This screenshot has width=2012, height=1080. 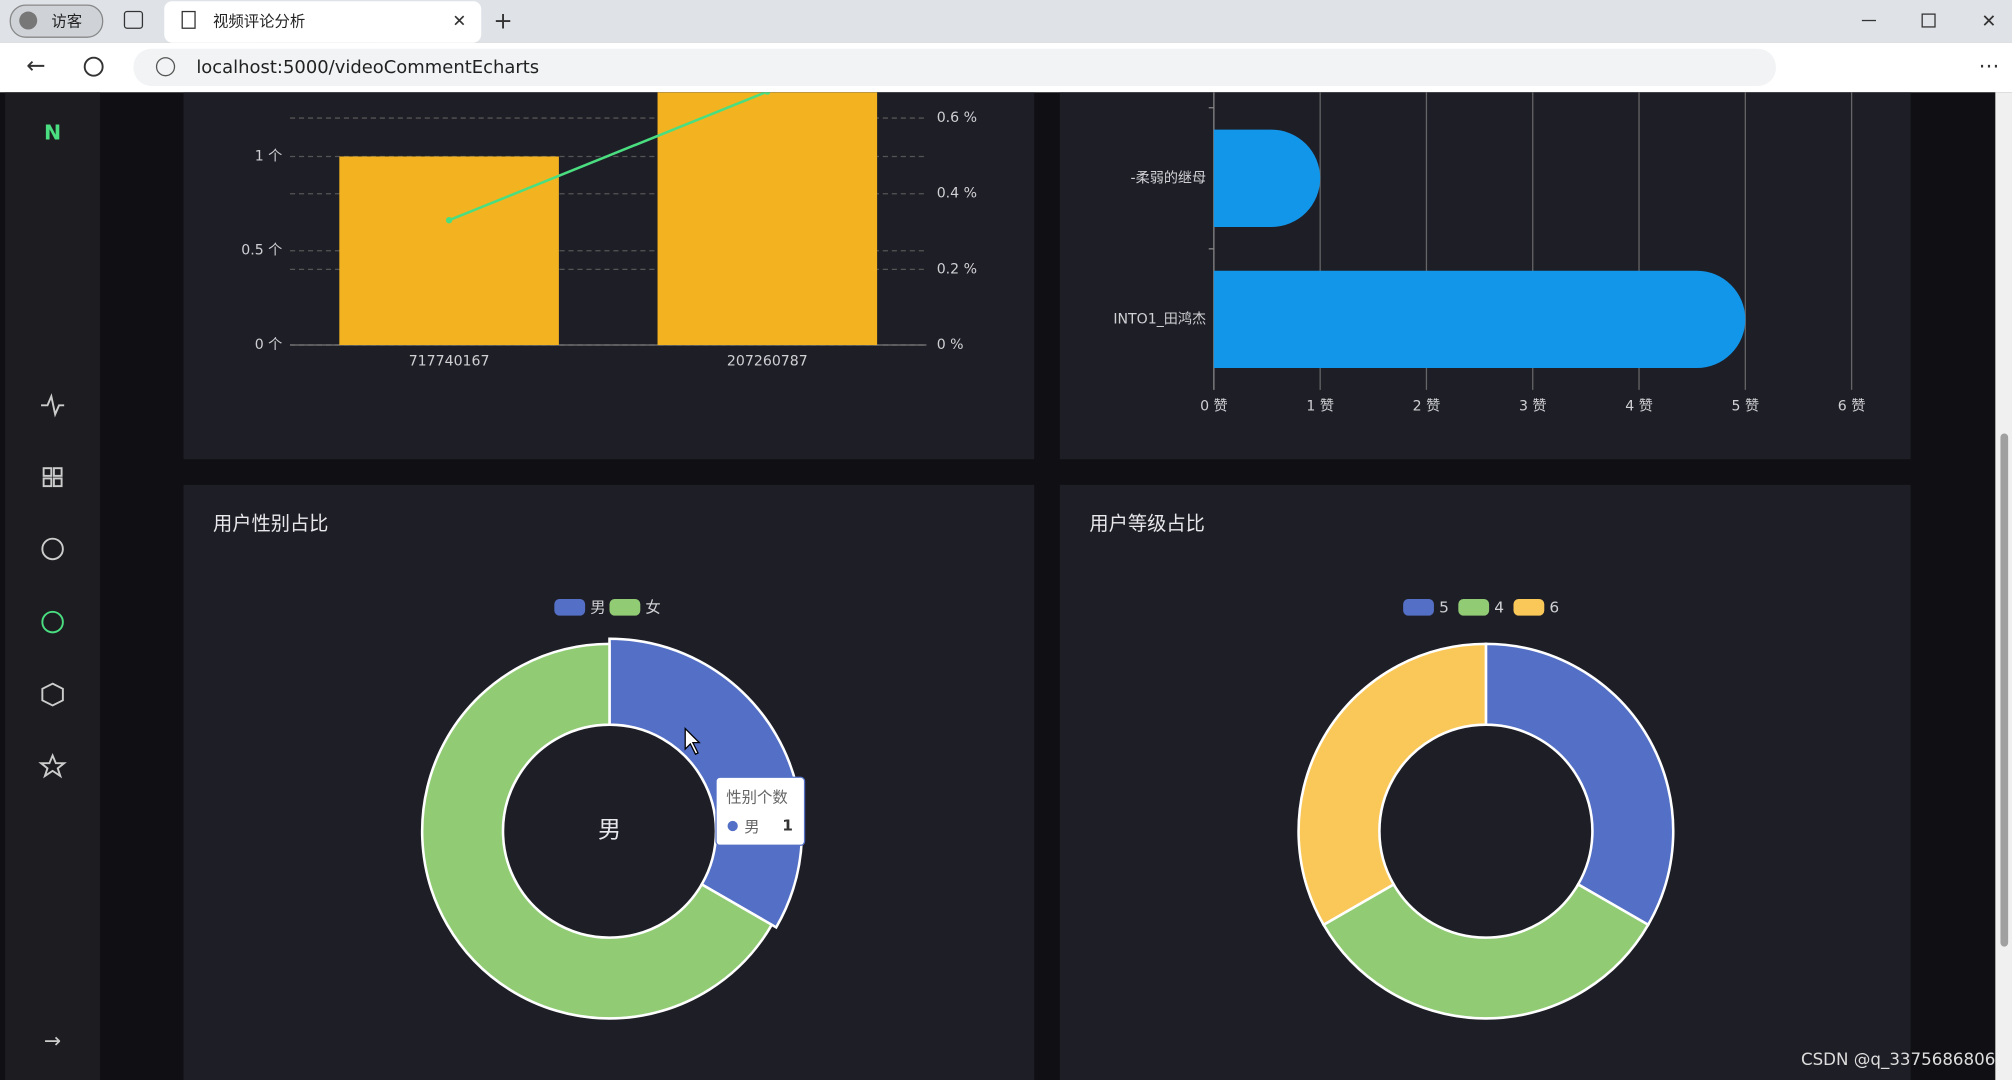 What do you see at coordinates (957, 118) in the screenshot?
I see `y2-tick-label: 0.6 %` at bounding box center [957, 118].